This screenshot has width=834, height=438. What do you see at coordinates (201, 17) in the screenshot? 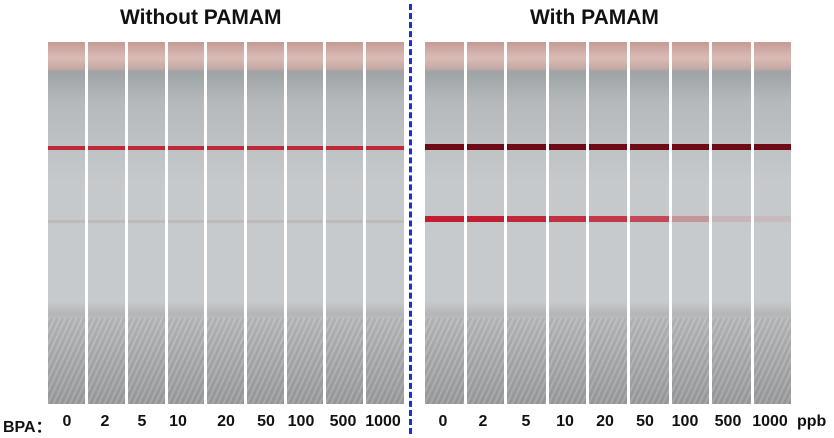
I see `title-without-pamam: Without PAMAM` at bounding box center [201, 17].